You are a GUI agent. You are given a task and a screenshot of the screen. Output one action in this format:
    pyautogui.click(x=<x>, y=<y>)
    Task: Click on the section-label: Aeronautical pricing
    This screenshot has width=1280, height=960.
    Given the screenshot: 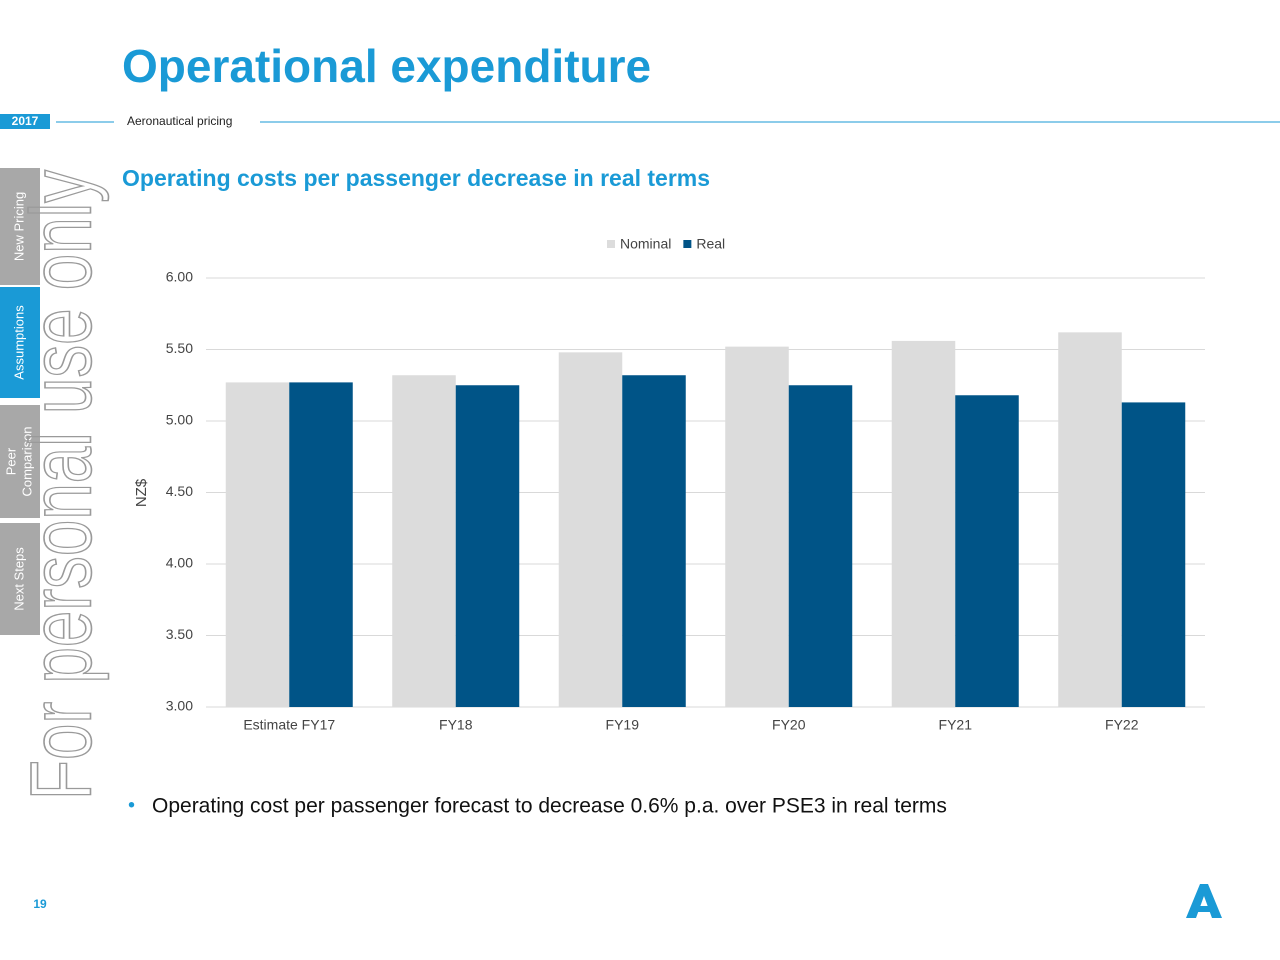 What is the action you would take?
    pyautogui.click(x=179, y=121)
    